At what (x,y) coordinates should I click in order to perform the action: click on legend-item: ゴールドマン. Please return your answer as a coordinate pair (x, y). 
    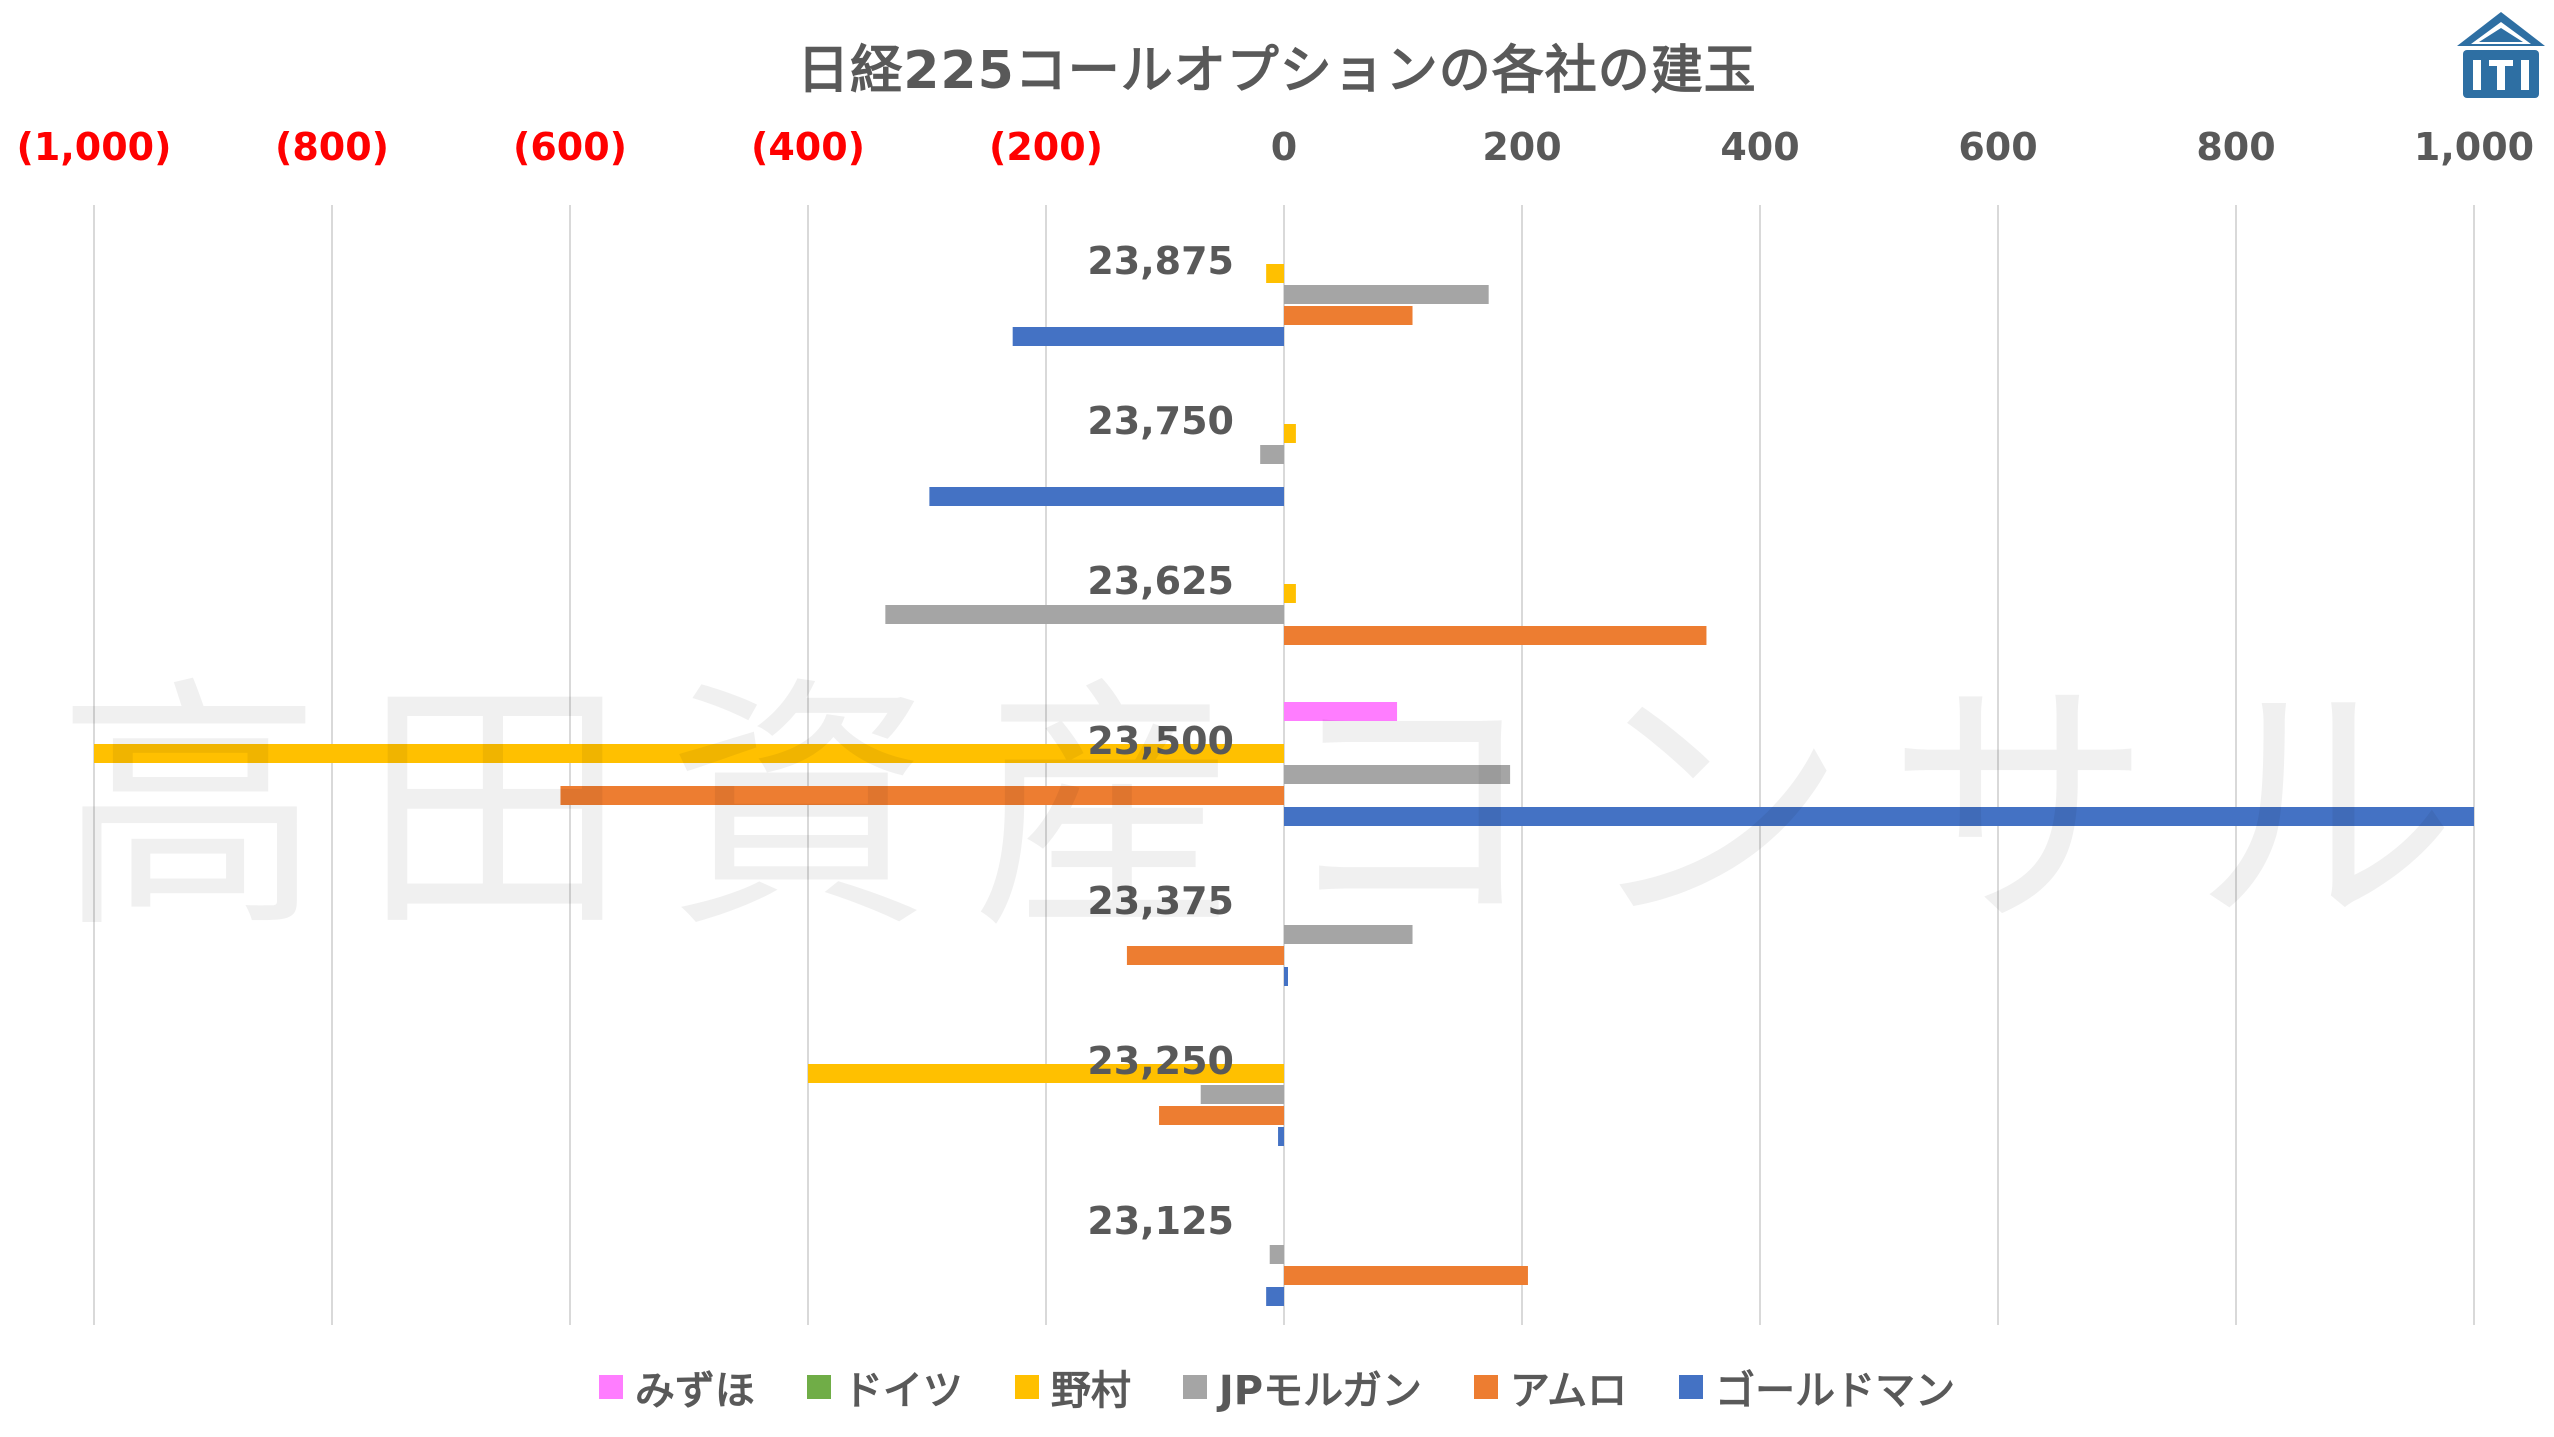
    Looking at the image, I should click on (1817, 1387).